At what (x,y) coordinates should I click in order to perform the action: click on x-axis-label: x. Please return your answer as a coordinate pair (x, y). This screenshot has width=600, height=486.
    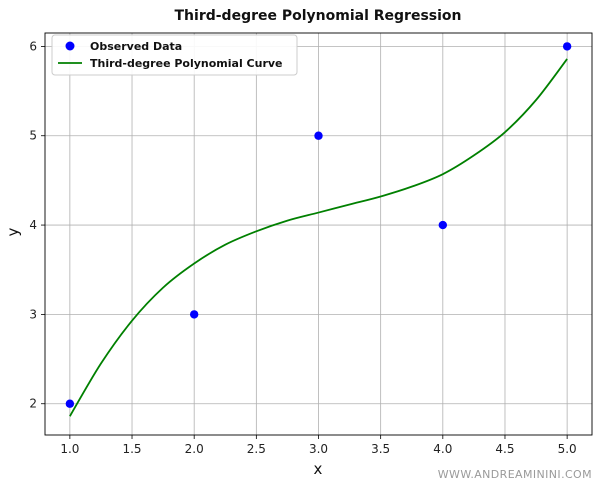
    Looking at the image, I should click on (318, 469).